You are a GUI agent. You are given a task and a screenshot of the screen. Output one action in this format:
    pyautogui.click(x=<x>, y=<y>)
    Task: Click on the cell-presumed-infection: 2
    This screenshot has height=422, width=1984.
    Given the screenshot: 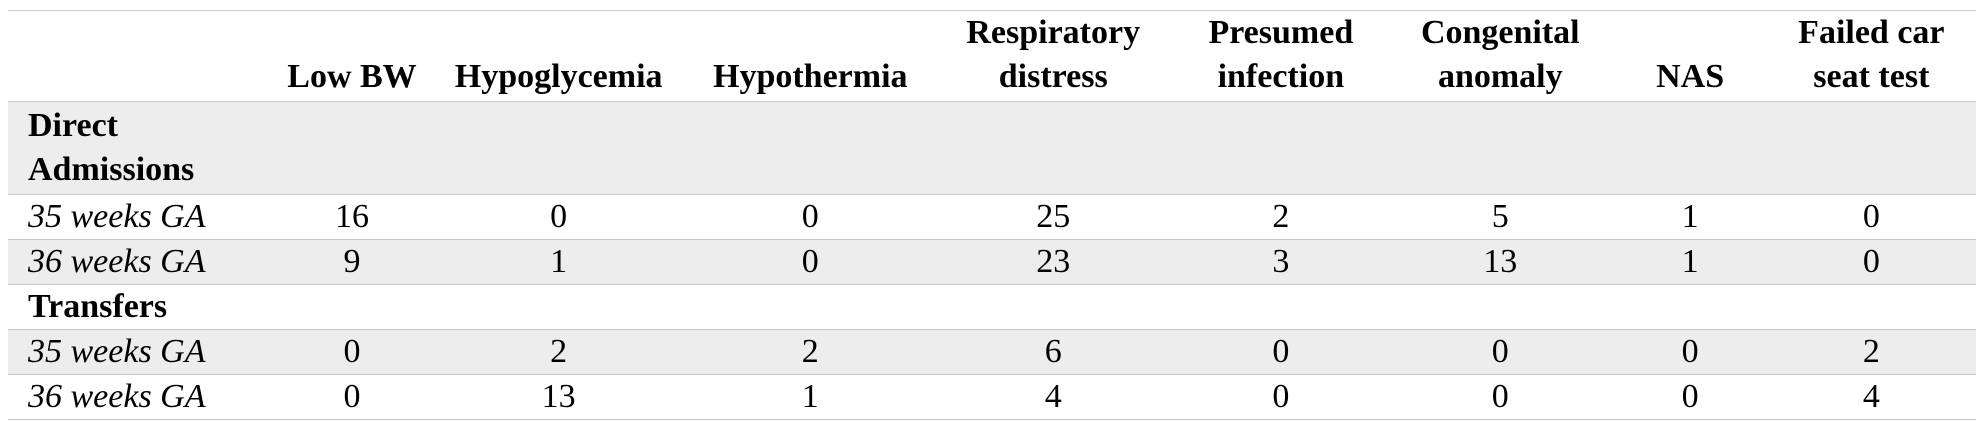 What is the action you would take?
    pyautogui.click(x=1280, y=217)
    